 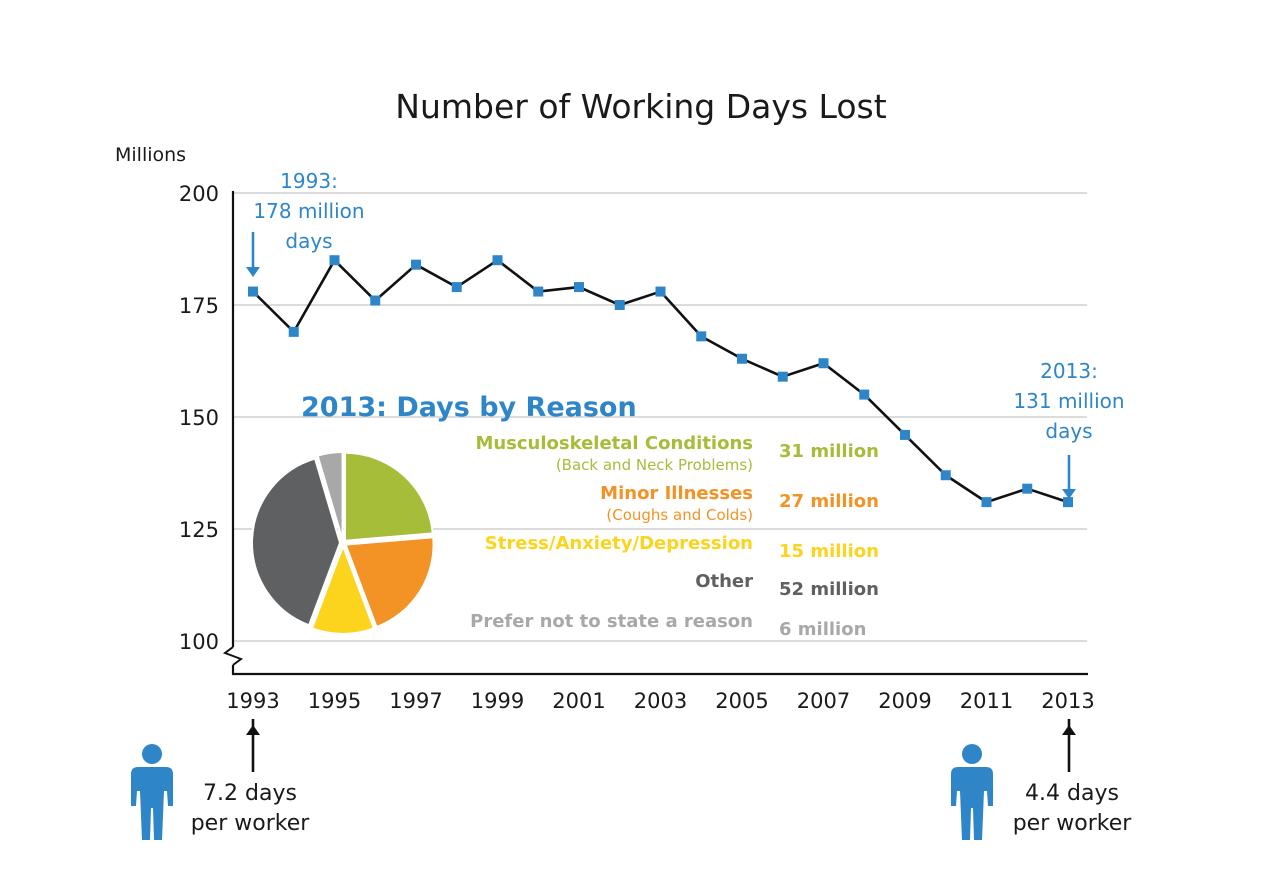 I want to click on x-tick-label-2013: 2013, so click(x=1067, y=701).